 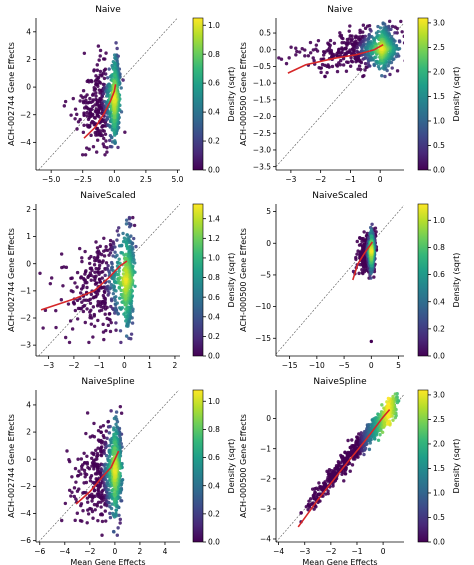 I want to click on y-tick-label: 1, so click(x=28, y=236).